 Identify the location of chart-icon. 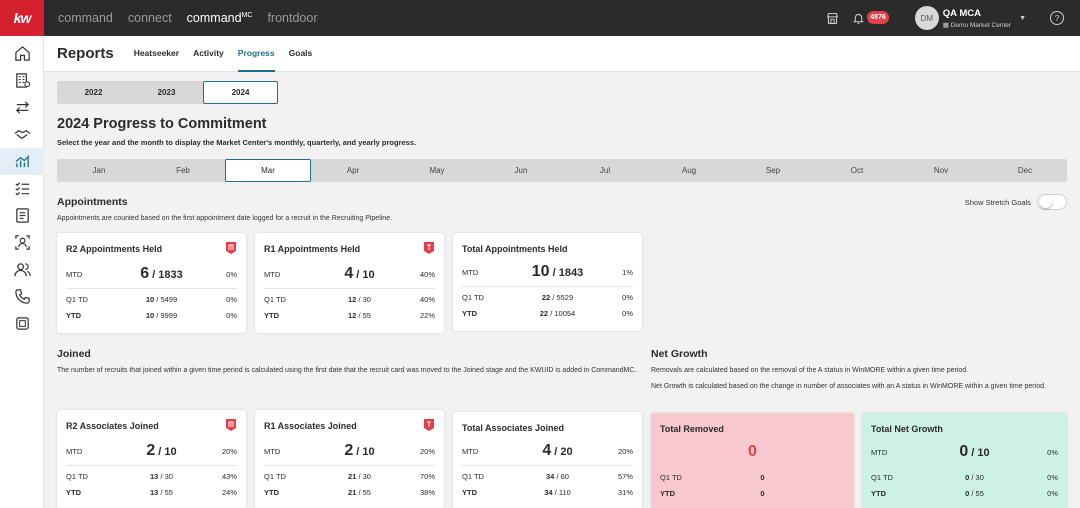
(22, 161).